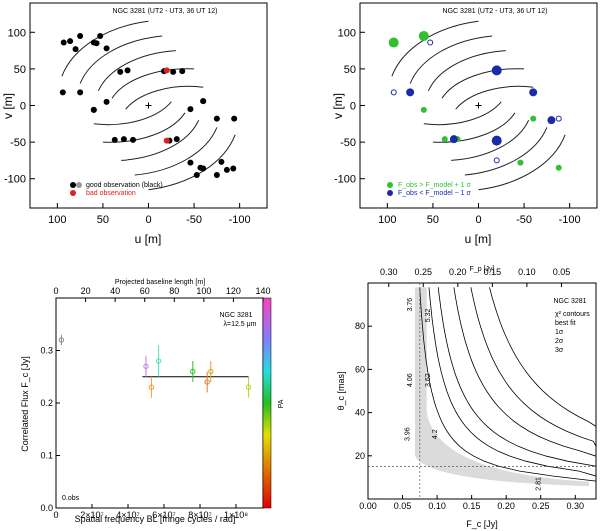  I want to click on legend-blue-label: F_obs < F_model − 1 σ, so click(434, 193).